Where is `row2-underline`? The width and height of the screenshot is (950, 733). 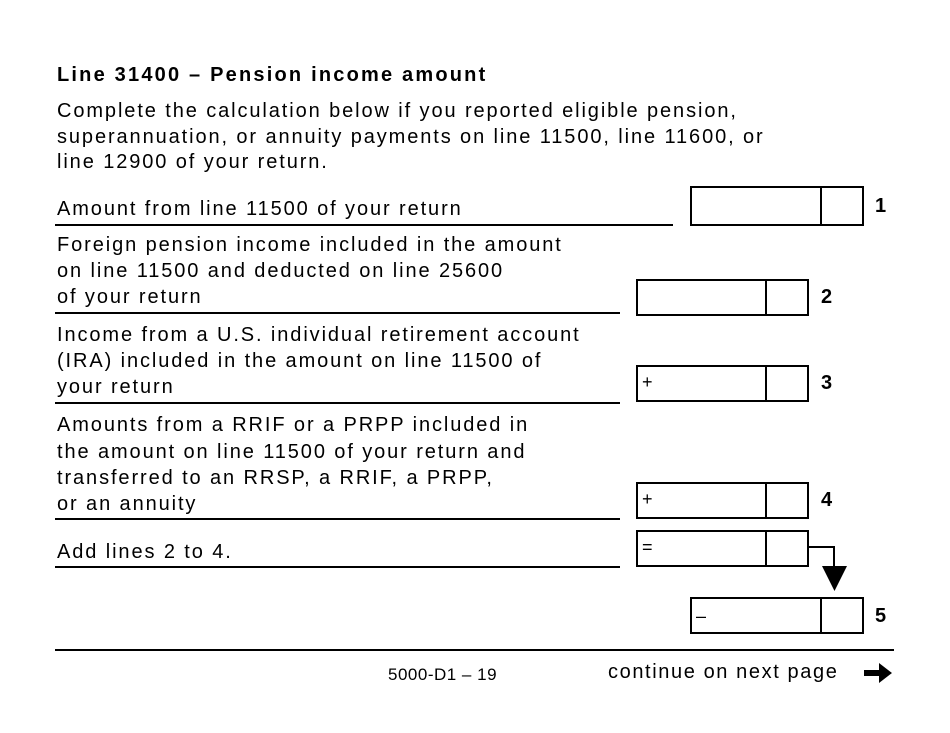 row2-underline is located at coordinates (337, 313).